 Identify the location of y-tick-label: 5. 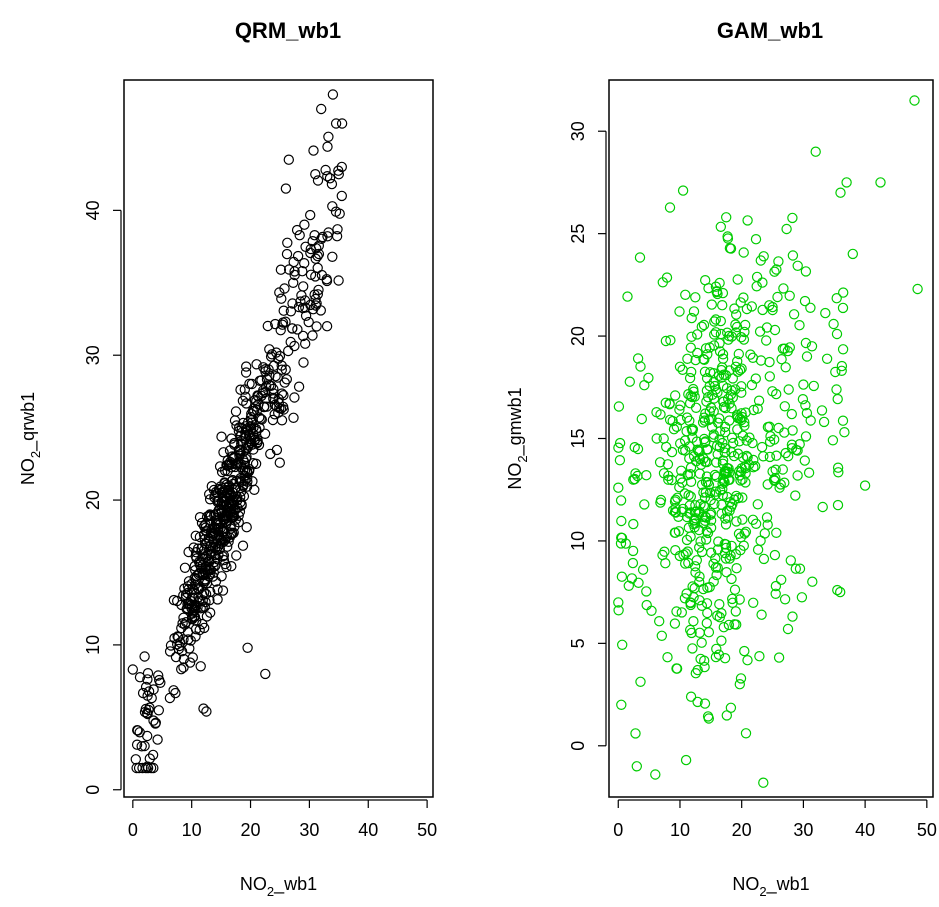
(578, 643).